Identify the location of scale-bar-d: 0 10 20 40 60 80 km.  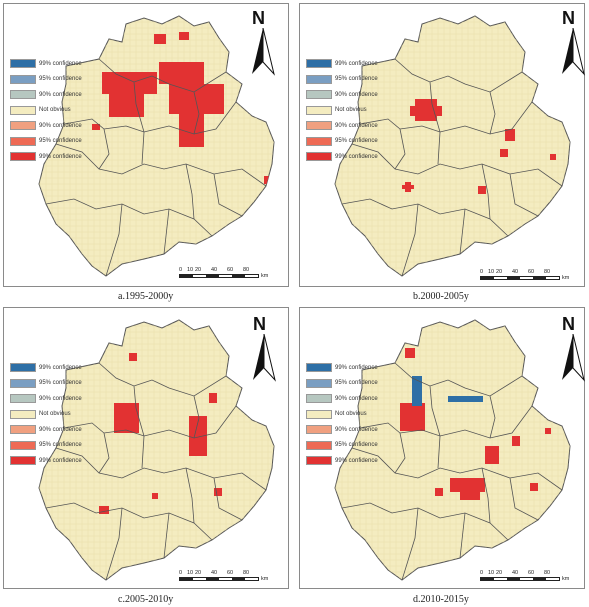
(525, 576).